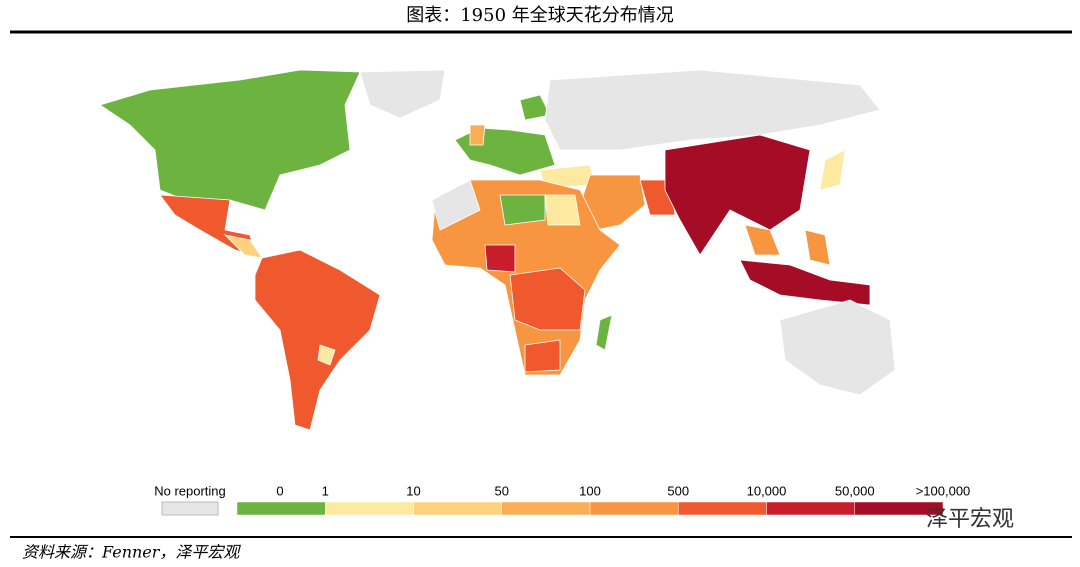 The width and height of the screenshot is (1080, 567). What do you see at coordinates (712, 110) in the screenshot?
I see `russia` at bounding box center [712, 110].